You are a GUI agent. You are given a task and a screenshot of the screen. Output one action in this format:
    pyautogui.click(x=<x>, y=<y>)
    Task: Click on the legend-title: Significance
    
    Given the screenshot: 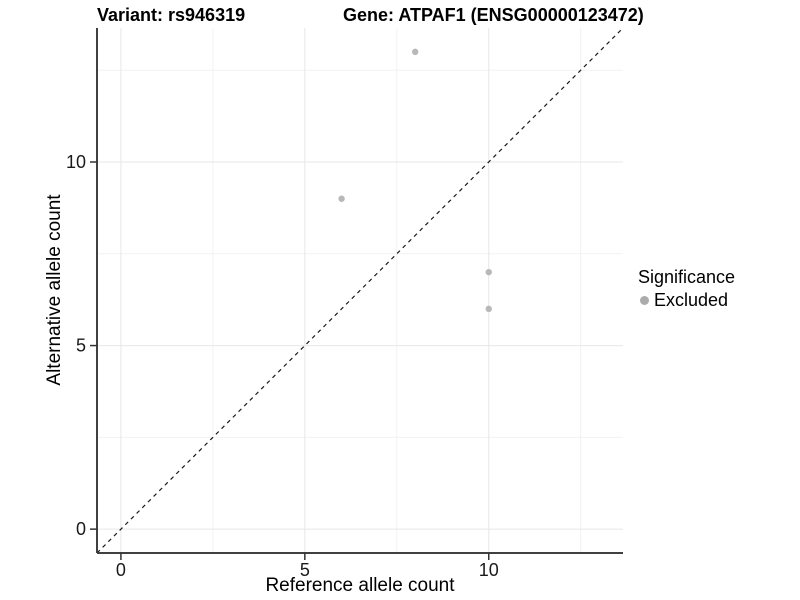 What is the action you would take?
    pyautogui.click(x=687, y=277)
    